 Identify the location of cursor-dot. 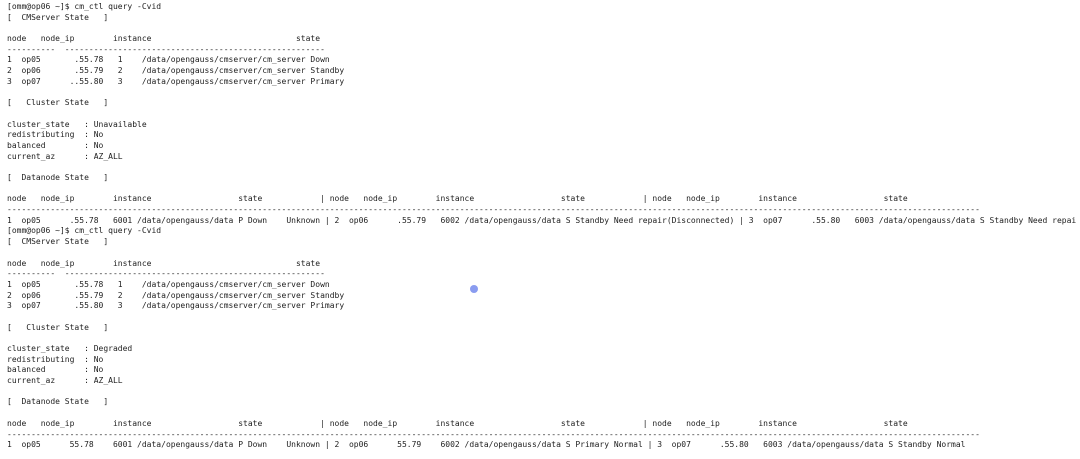
(474, 289).